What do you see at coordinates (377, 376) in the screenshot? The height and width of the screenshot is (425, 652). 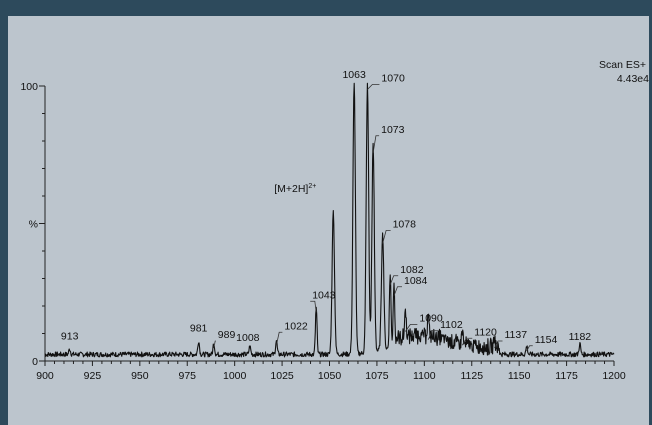 I see `x-tick-label: 1075` at bounding box center [377, 376].